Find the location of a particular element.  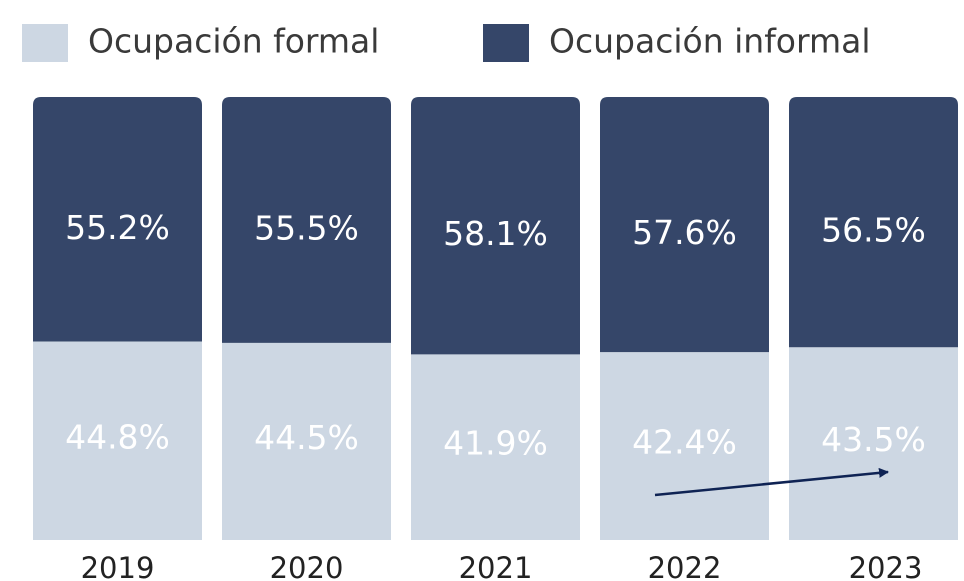

x-tick-label: 2022 is located at coordinates (685, 566).